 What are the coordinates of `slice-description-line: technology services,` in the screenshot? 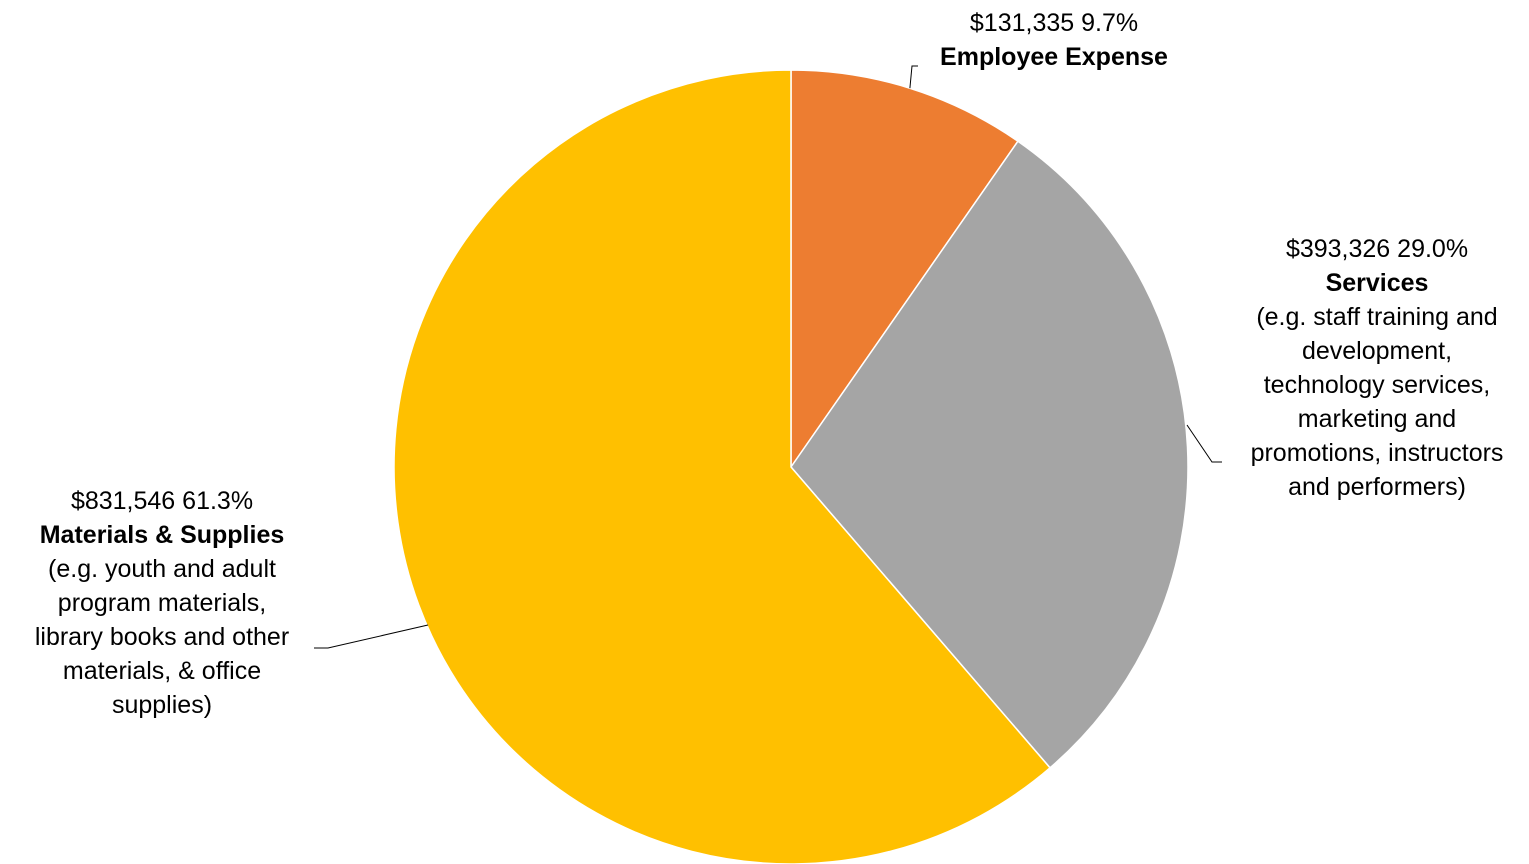 It's located at (1377, 385).